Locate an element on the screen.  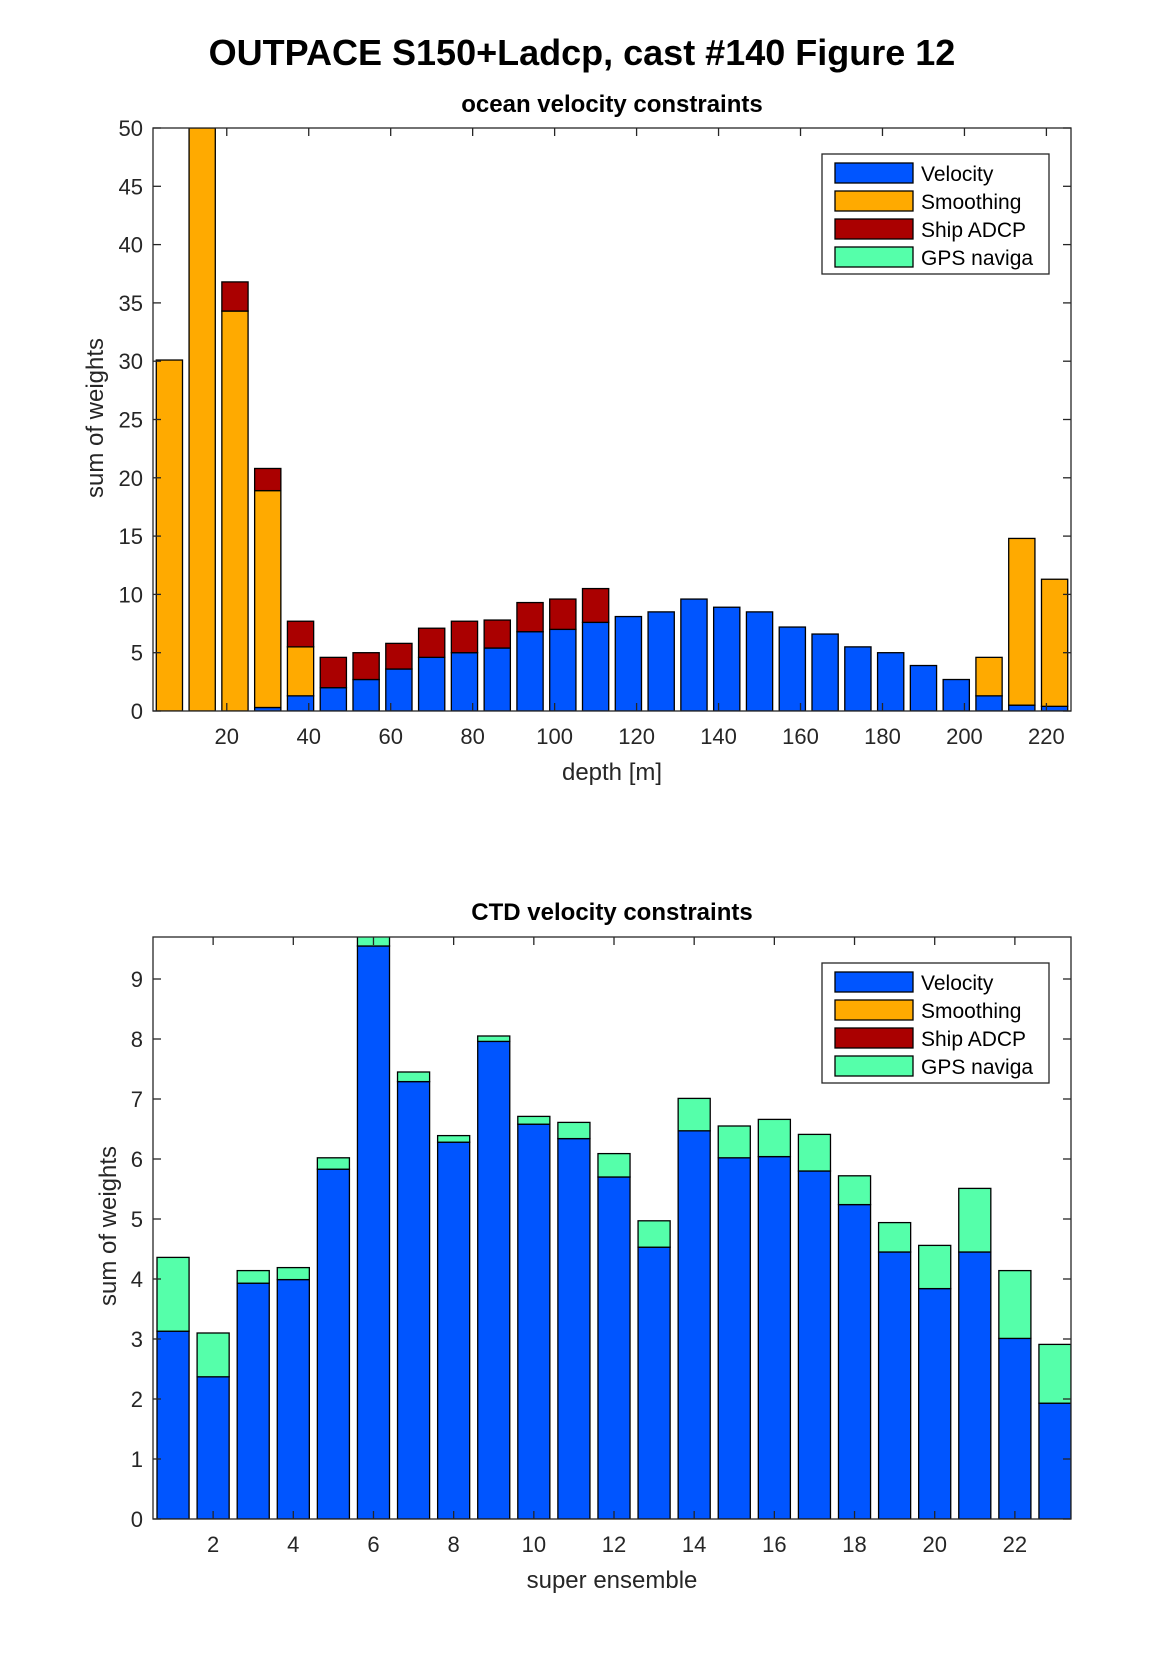
x-tick-label: 14 is located at coordinates (694, 1544).